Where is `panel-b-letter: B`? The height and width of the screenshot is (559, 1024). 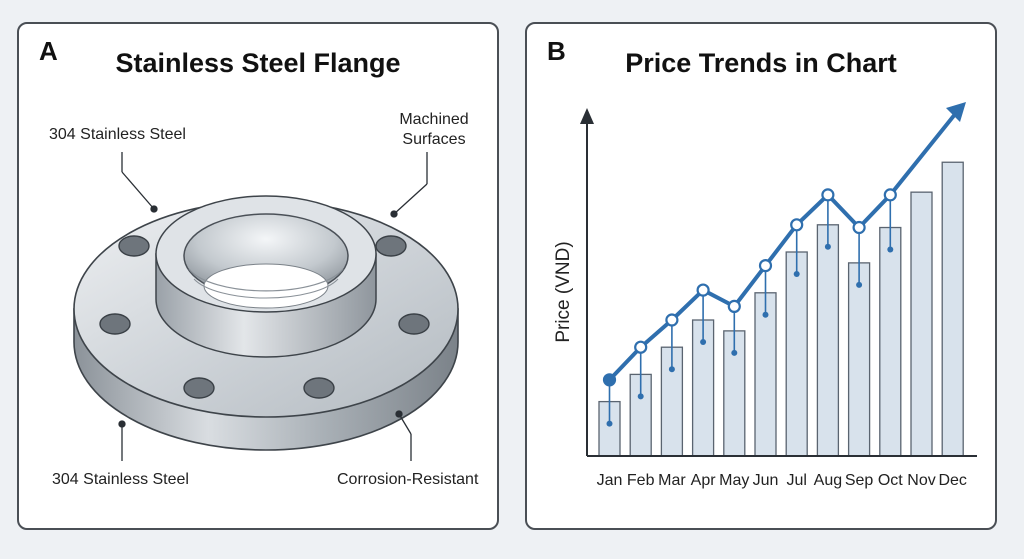 panel-b-letter: B is located at coordinates (556, 51).